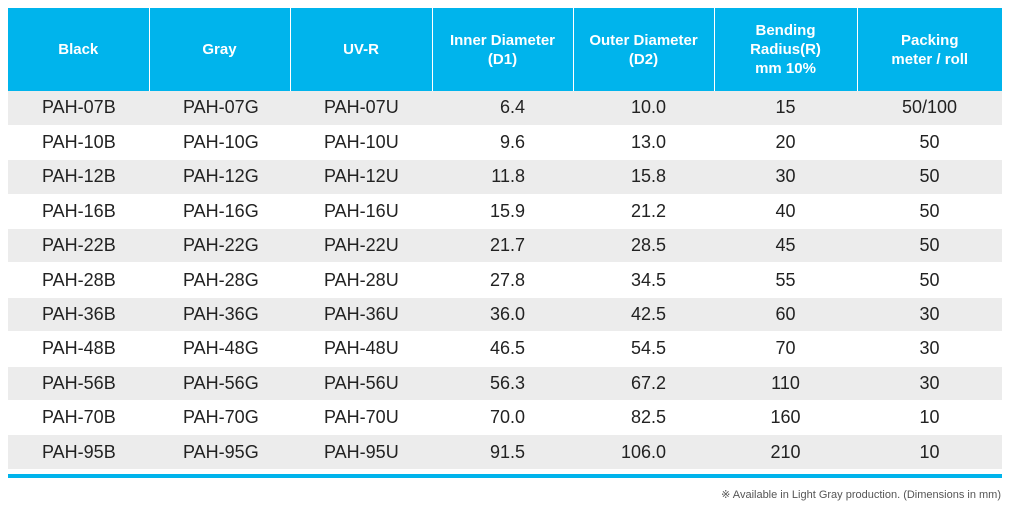  Describe the element at coordinates (219, 280) in the screenshot. I see `cell-gray: PAH-28G` at that location.